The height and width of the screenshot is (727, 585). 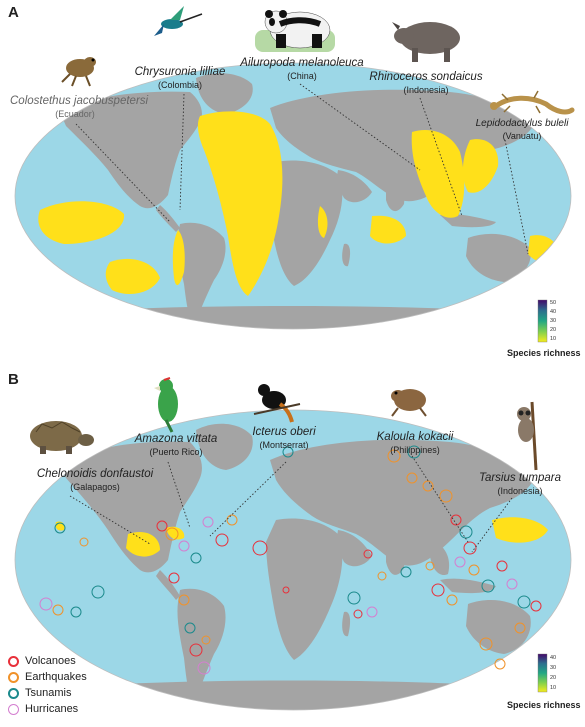 I want to click on land-southeast-asia-b, so click(x=440, y=558).